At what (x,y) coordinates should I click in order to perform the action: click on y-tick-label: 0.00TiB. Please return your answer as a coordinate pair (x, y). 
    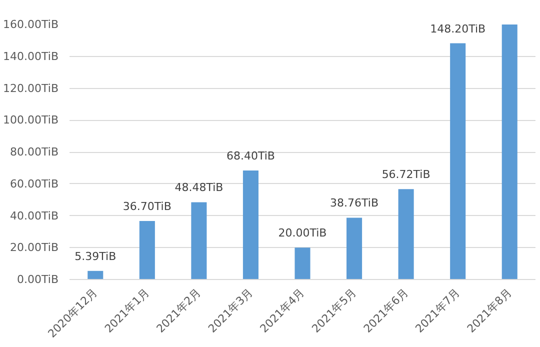
    Looking at the image, I should click on (38, 279).